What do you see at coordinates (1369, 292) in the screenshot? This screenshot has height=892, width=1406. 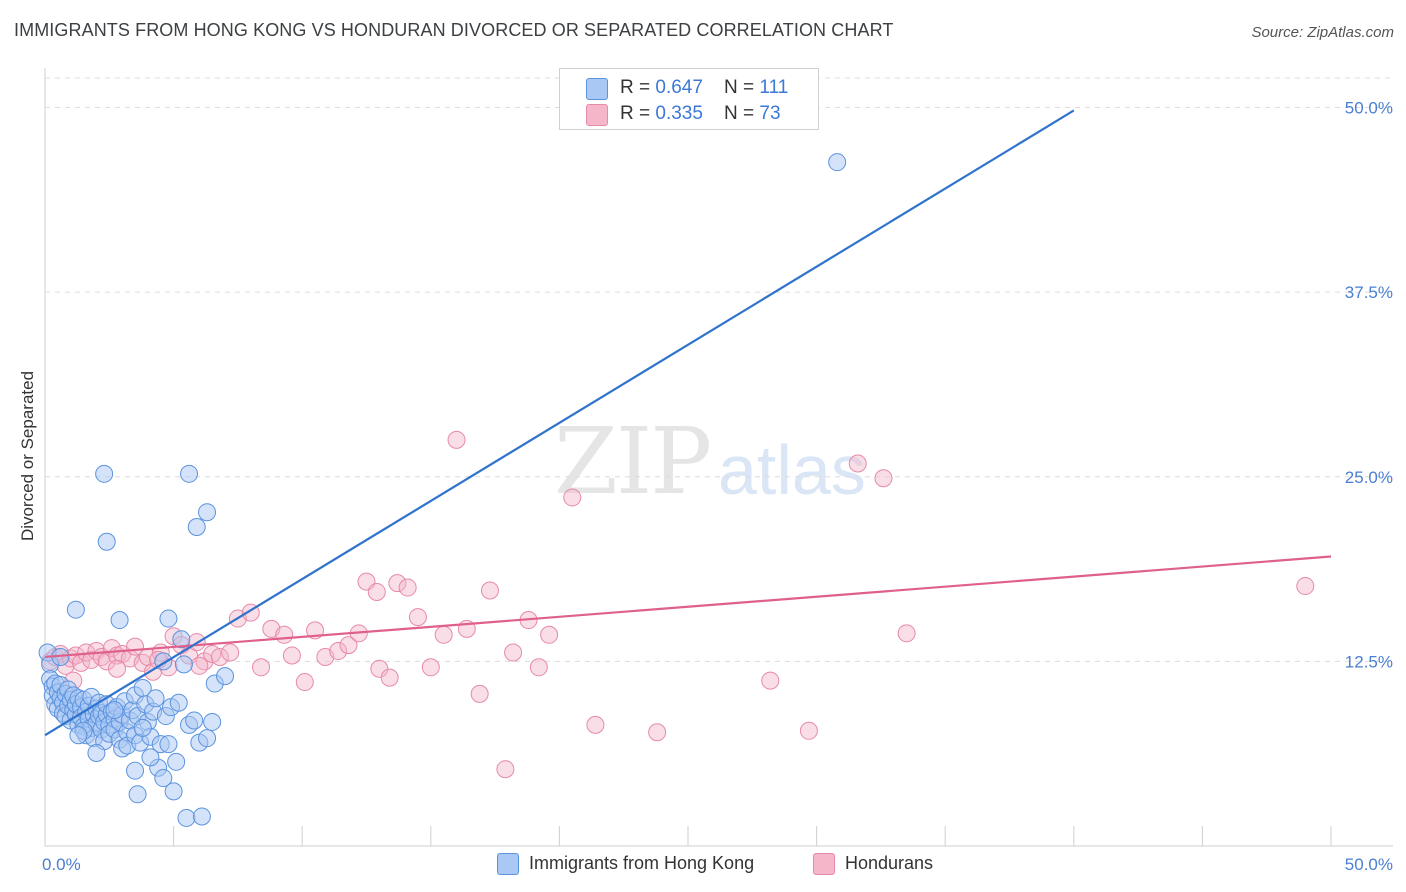 I see `y-tick-label: 37.5%` at bounding box center [1369, 292].